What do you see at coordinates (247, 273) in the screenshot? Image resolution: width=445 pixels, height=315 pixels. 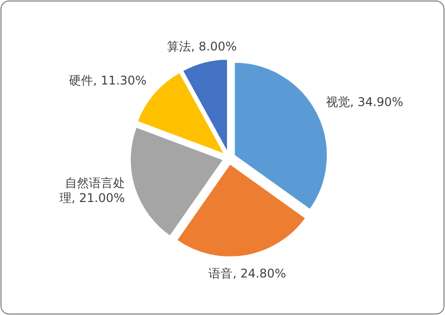 I see `slice-label: 语音, 24.80%` at bounding box center [247, 273].